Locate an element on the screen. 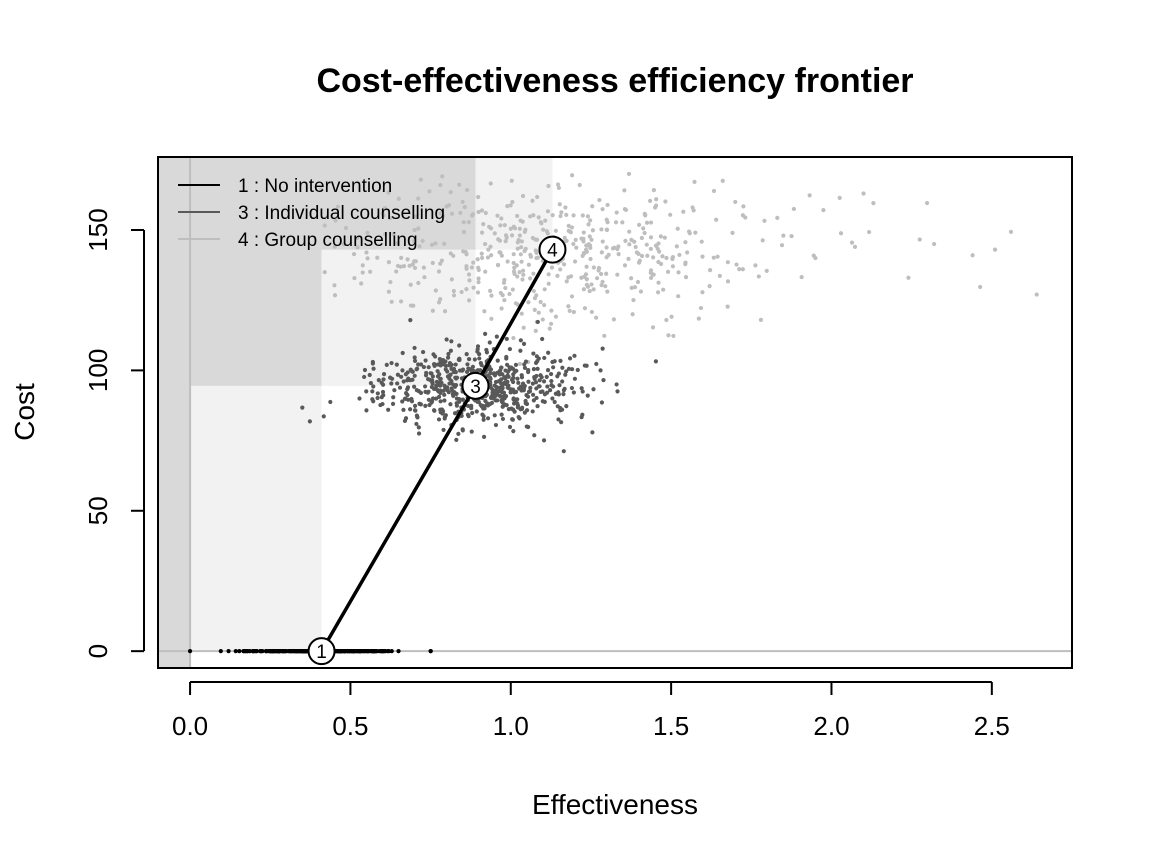 Image resolution: width=1152 pixels, height=865 pixels. efficiency-frontier: 1 3 4 is located at coordinates (437, 450).